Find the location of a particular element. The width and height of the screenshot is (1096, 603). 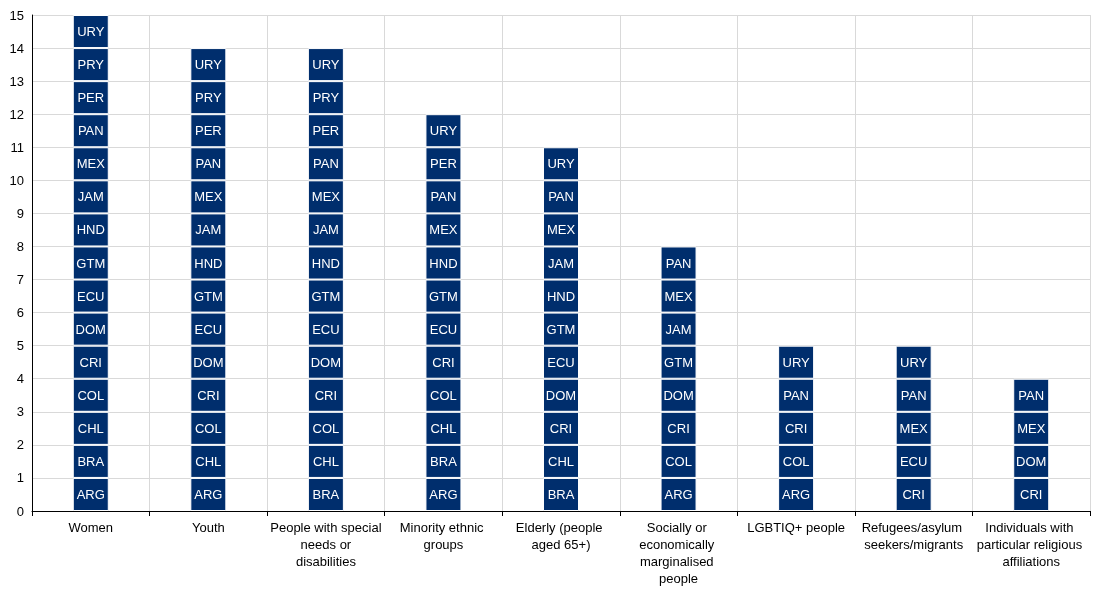

y-tick-label: 14 is located at coordinates (16, 48).